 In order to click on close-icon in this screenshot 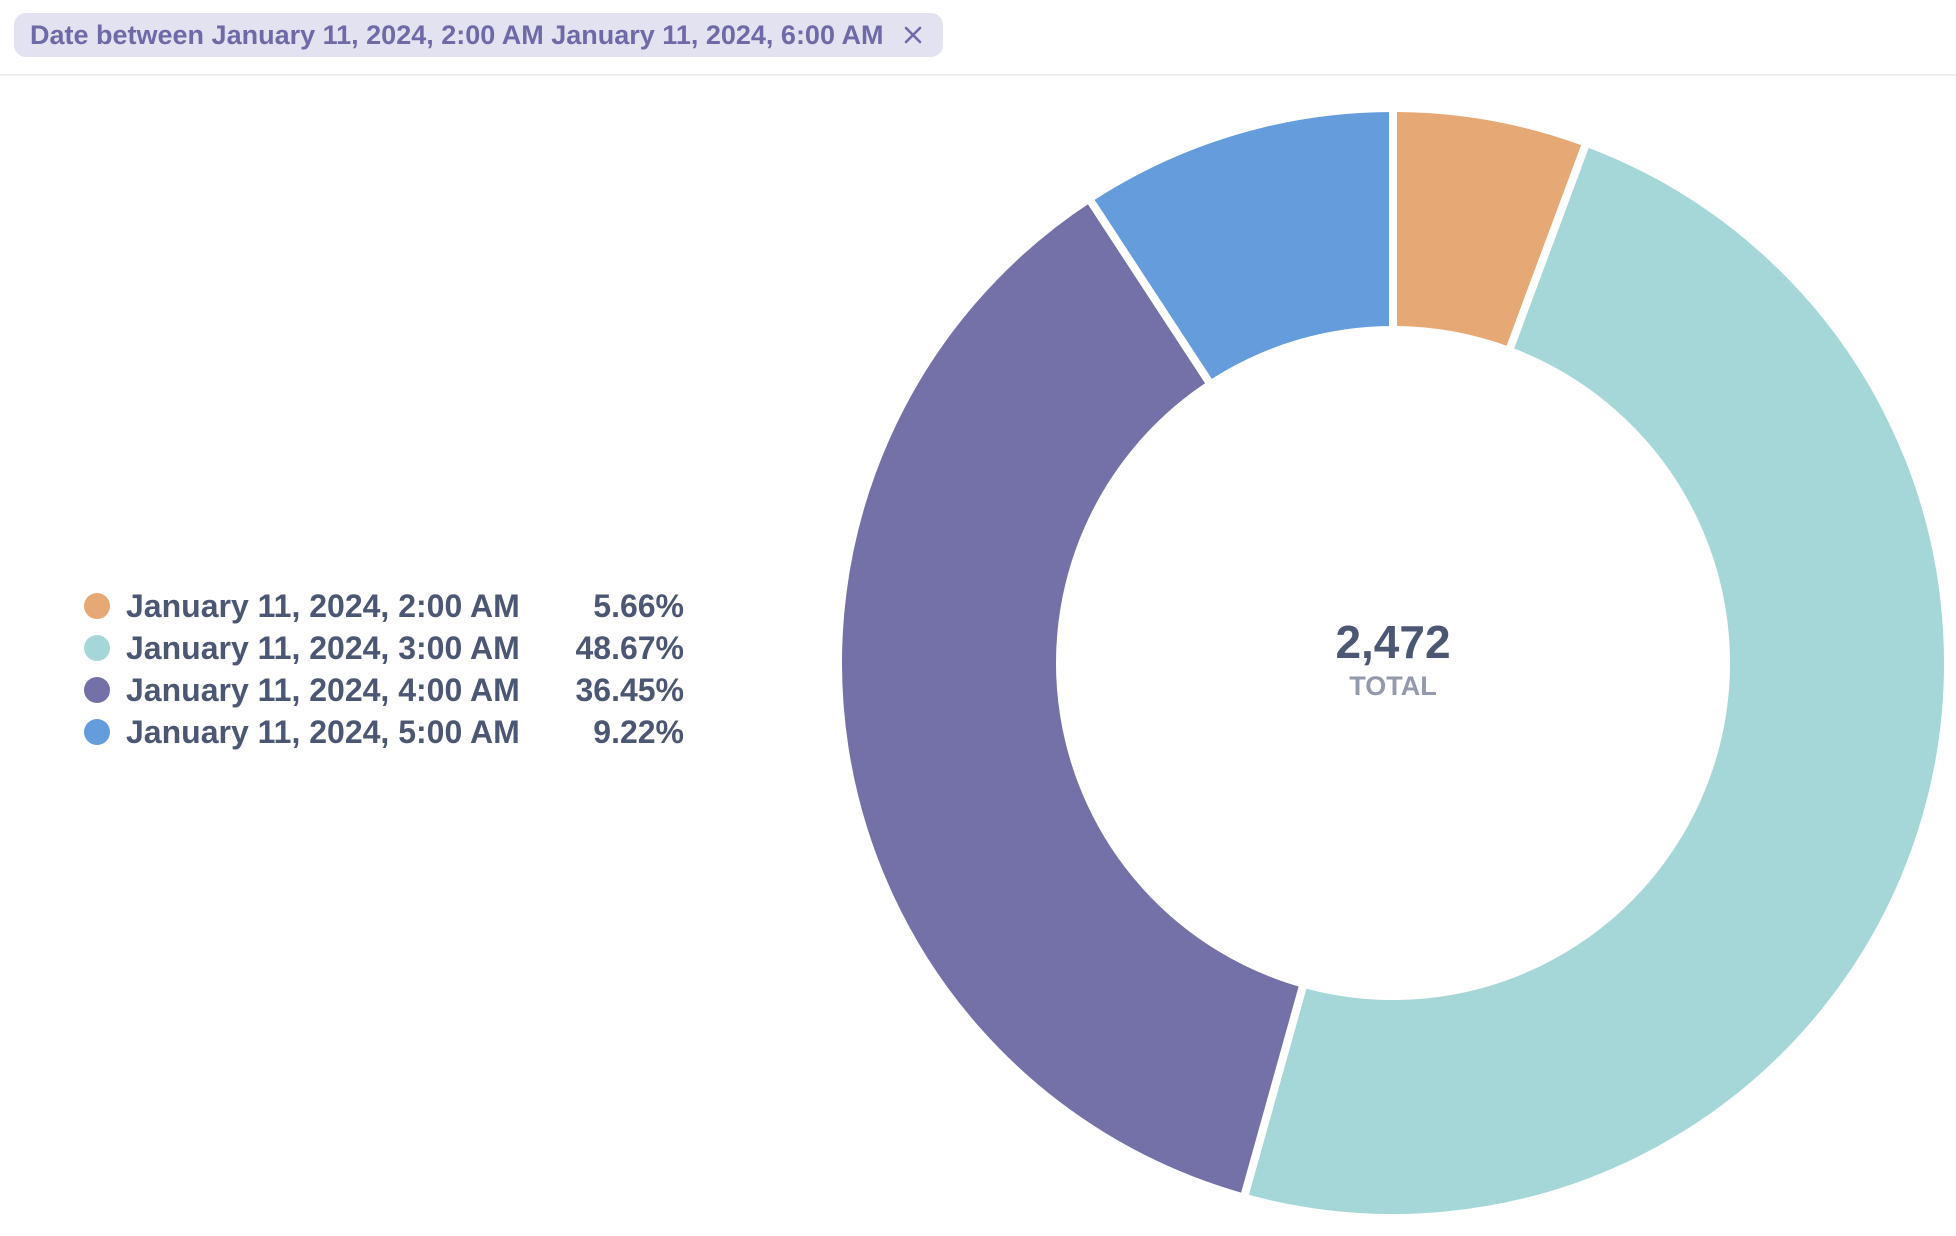, I will do `click(913, 35)`.